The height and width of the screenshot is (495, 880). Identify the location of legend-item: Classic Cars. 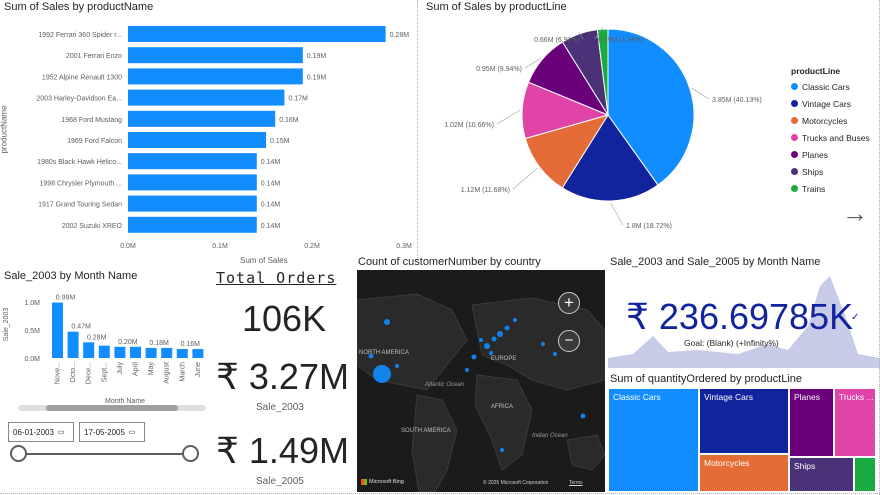
(830, 86).